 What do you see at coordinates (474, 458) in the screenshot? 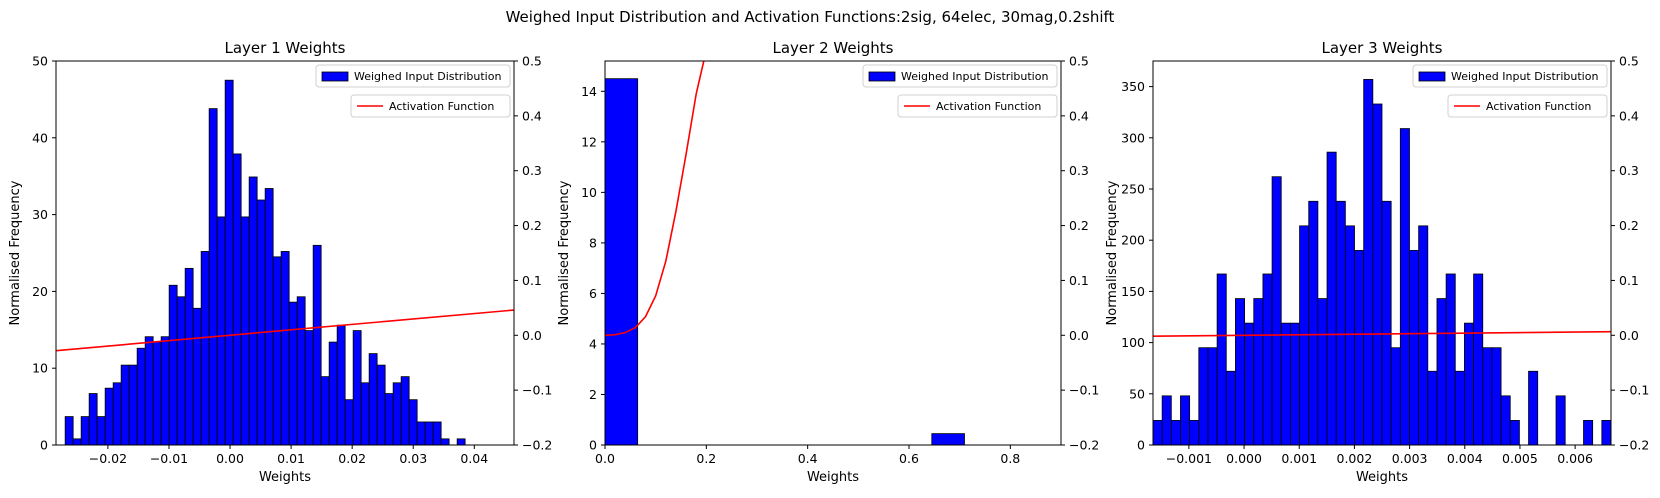
I see `x-tick-label: 0.04` at bounding box center [474, 458].